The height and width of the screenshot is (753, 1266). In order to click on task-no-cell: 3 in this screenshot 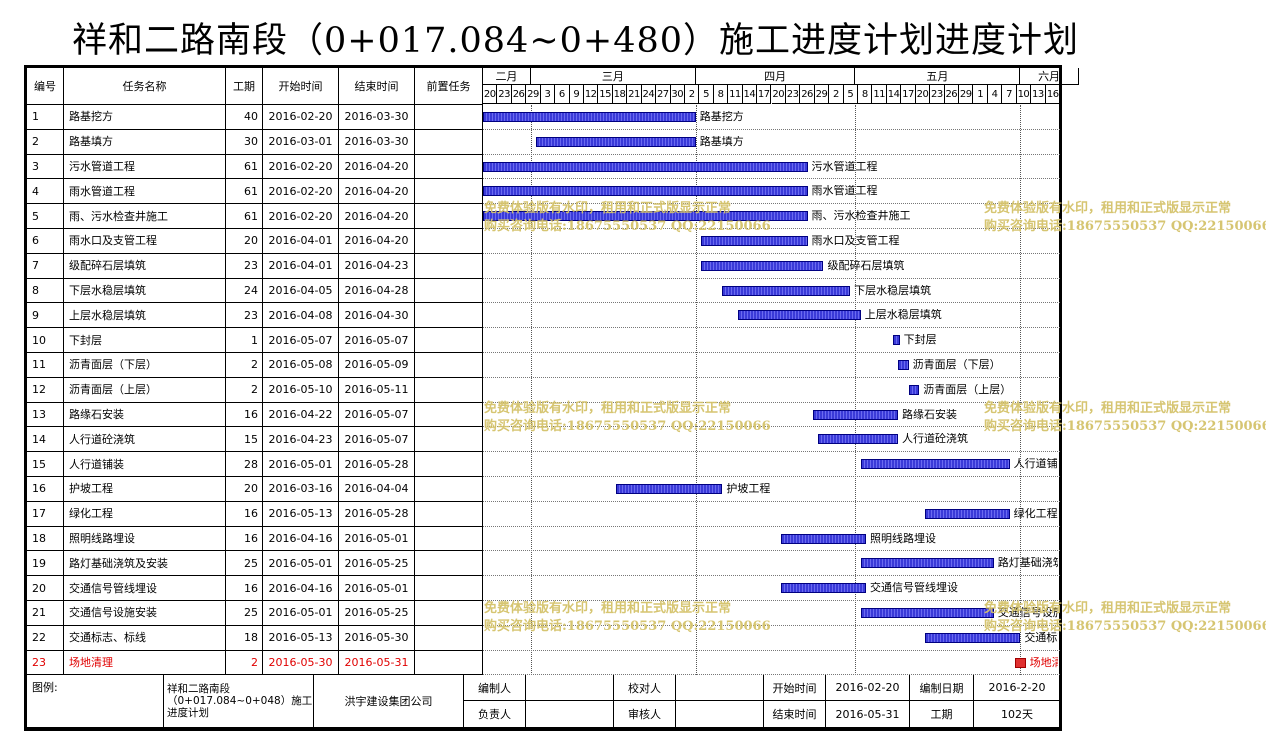, I will do `click(45, 167)`.